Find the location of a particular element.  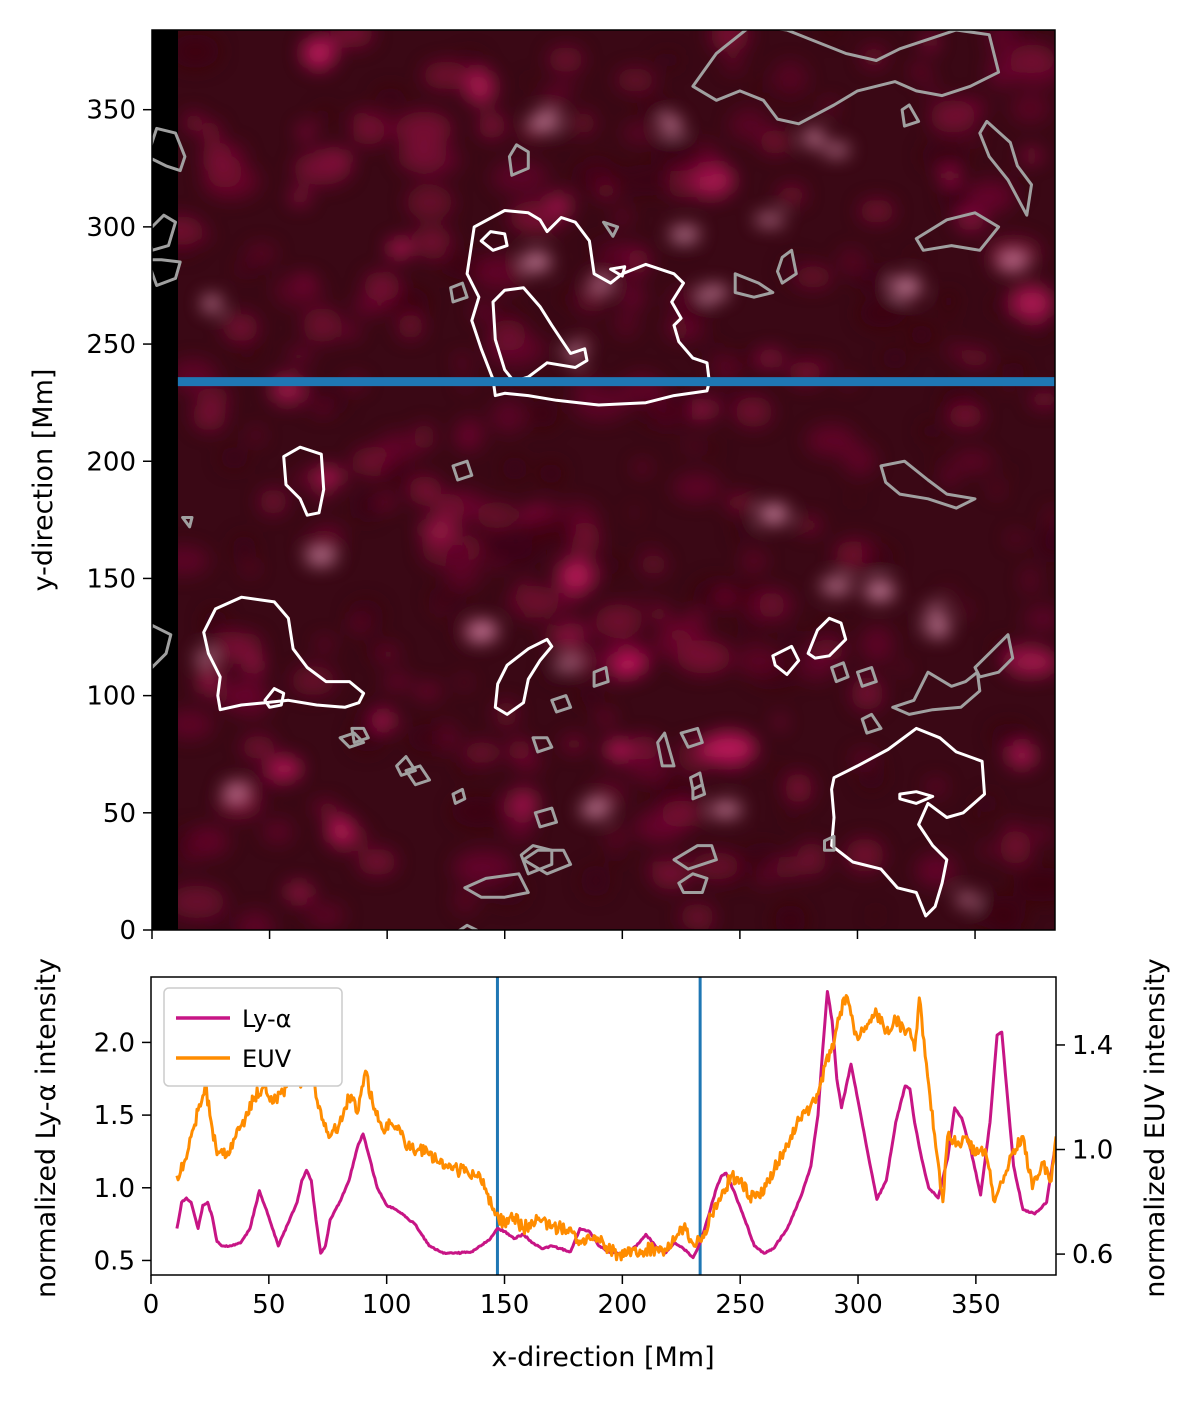

map-y-tick-label: 350 is located at coordinates (111, 111).